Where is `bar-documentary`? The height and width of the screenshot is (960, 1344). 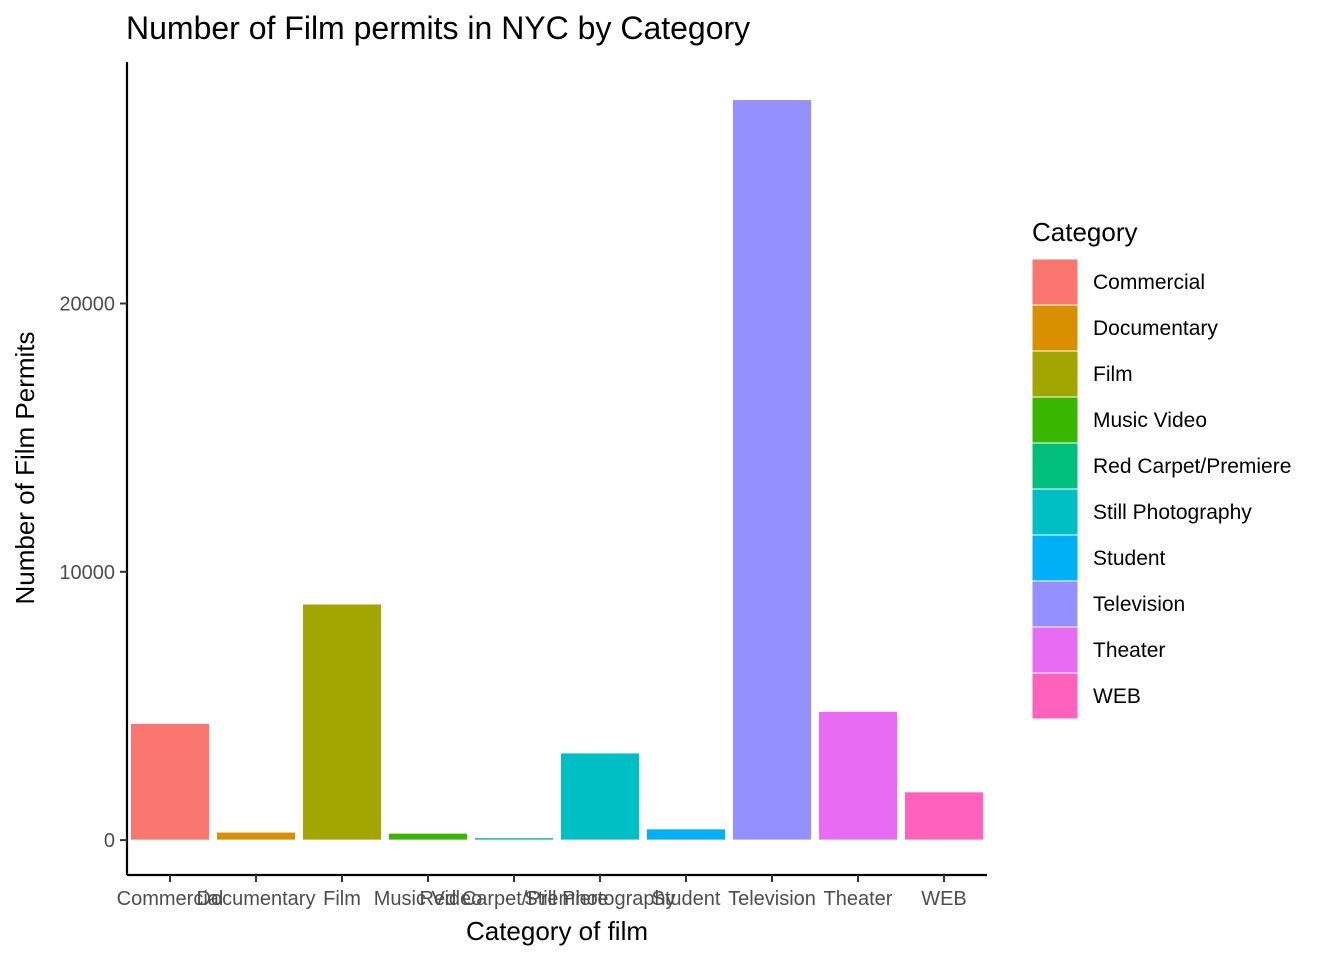 bar-documentary is located at coordinates (256, 836).